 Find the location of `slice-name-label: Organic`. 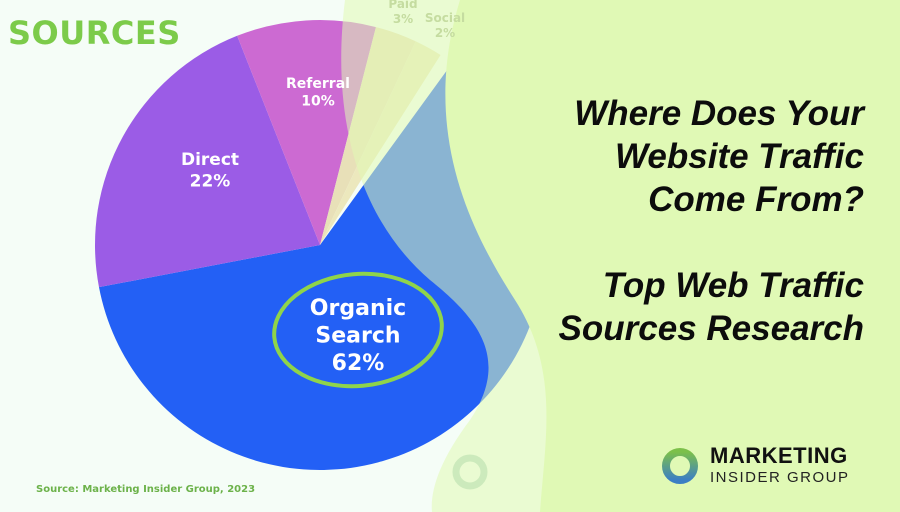

slice-name-label: Organic is located at coordinates (358, 308).